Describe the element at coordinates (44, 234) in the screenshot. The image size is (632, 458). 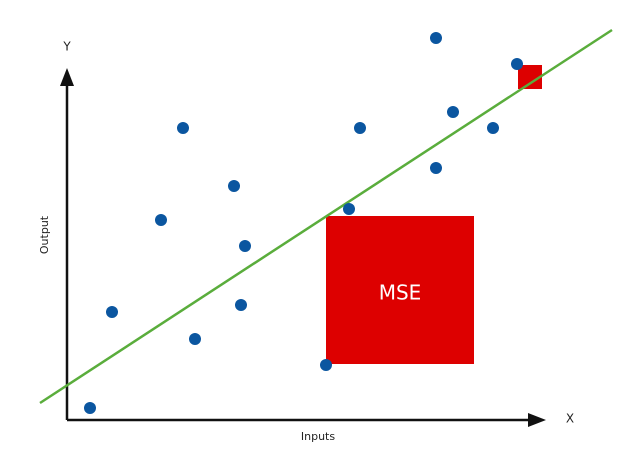
I see `y-title: Output` at that location.